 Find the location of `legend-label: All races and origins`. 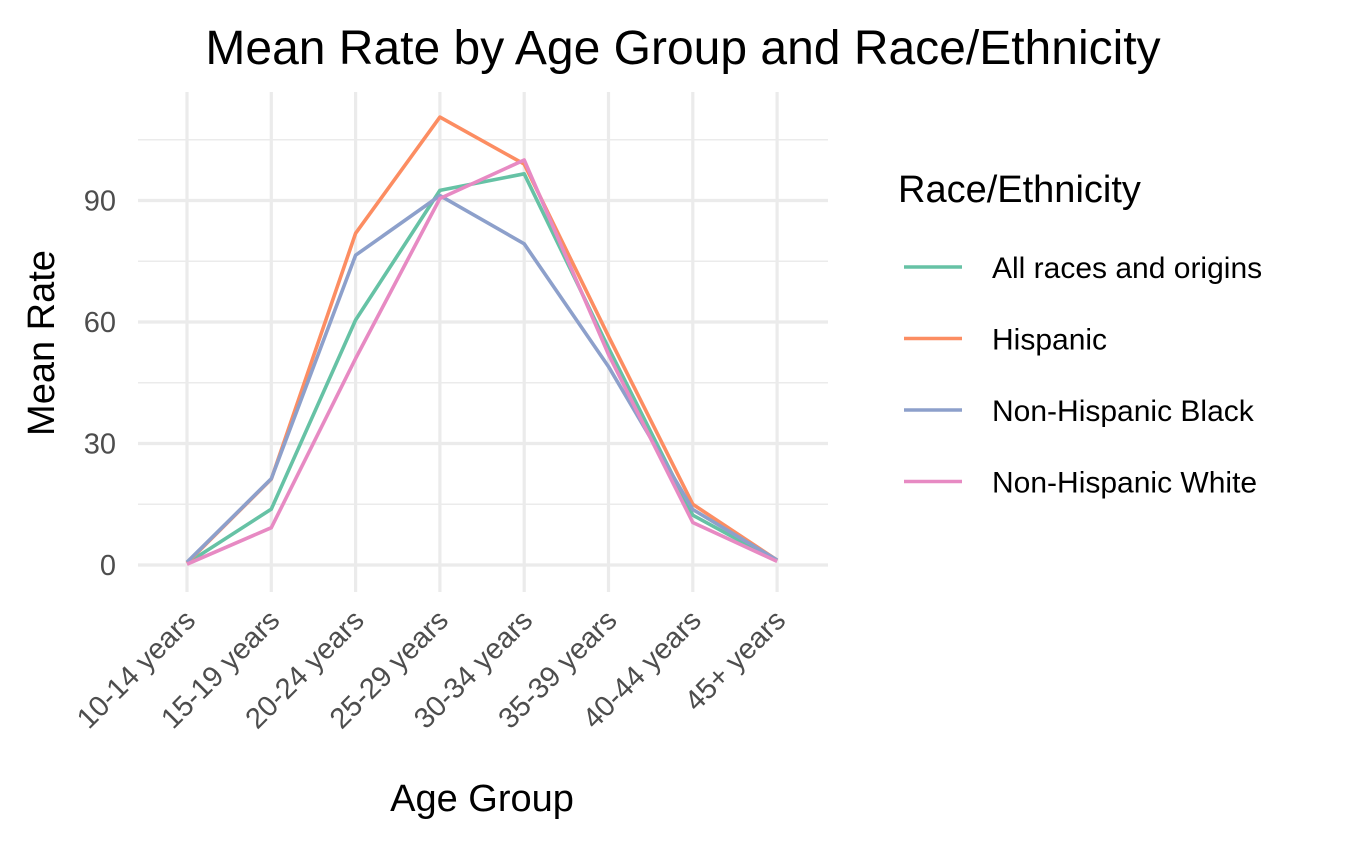

legend-label: All races and origins is located at coordinates (1127, 268).